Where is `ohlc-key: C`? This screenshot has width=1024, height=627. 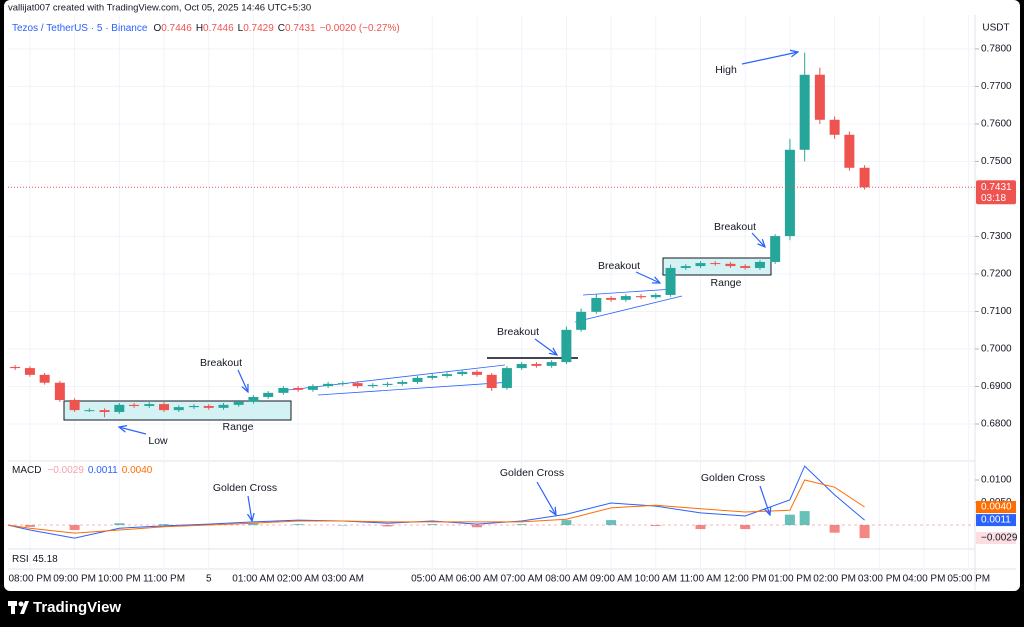
ohlc-key: C is located at coordinates (281, 28).